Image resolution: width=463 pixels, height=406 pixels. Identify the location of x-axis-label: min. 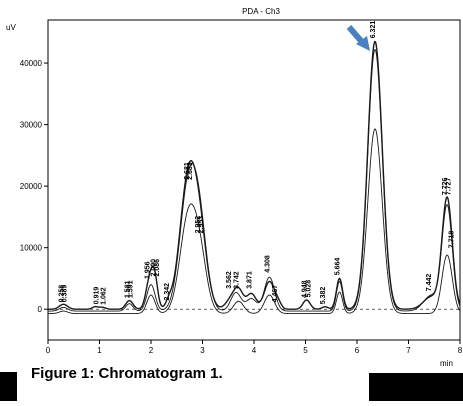
(446, 363).